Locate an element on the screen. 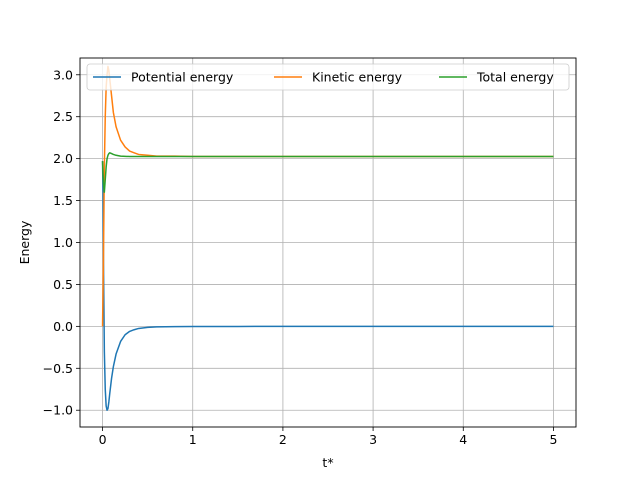 The width and height of the screenshot is (640, 480). x-tick-label: 5 is located at coordinates (553, 439).